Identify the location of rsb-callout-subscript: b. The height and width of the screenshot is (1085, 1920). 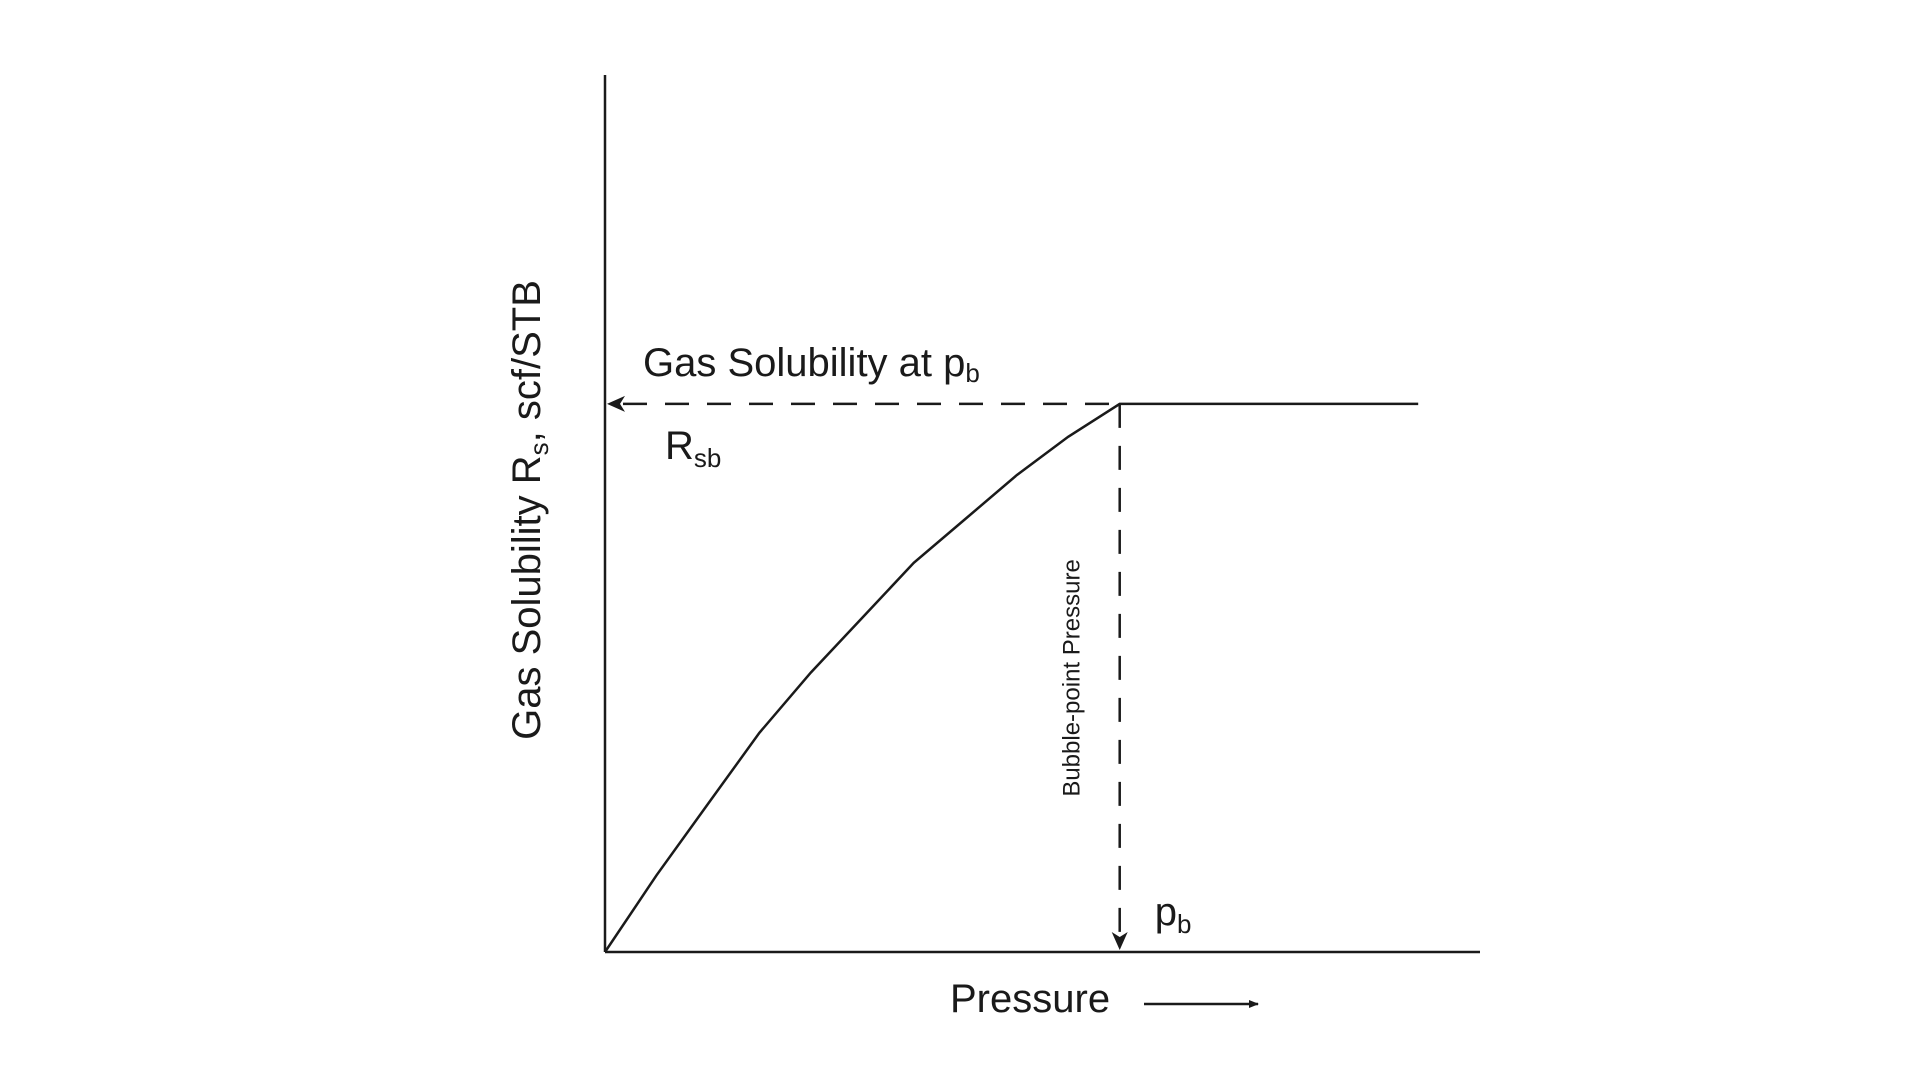
(972, 373).